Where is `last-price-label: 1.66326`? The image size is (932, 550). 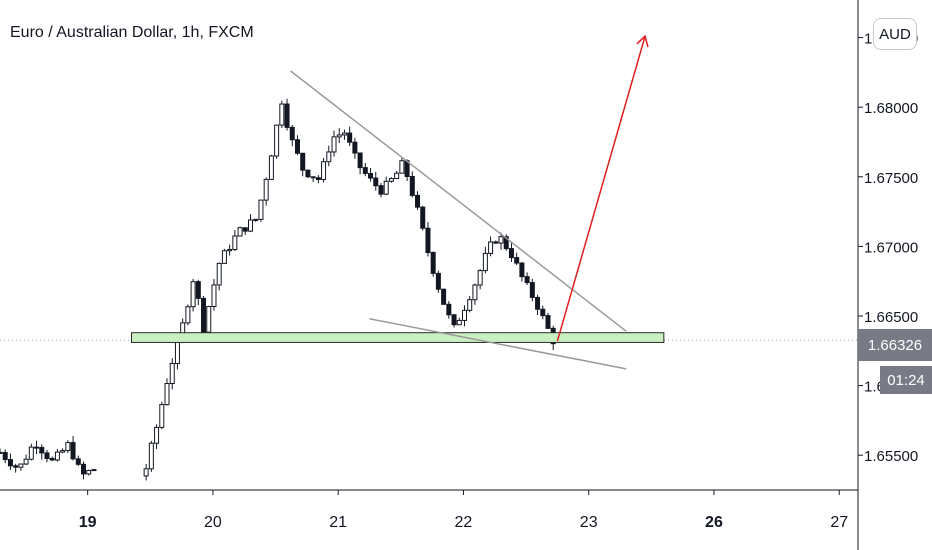 last-price-label: 1.66326 is located at coordinates (895, 345).